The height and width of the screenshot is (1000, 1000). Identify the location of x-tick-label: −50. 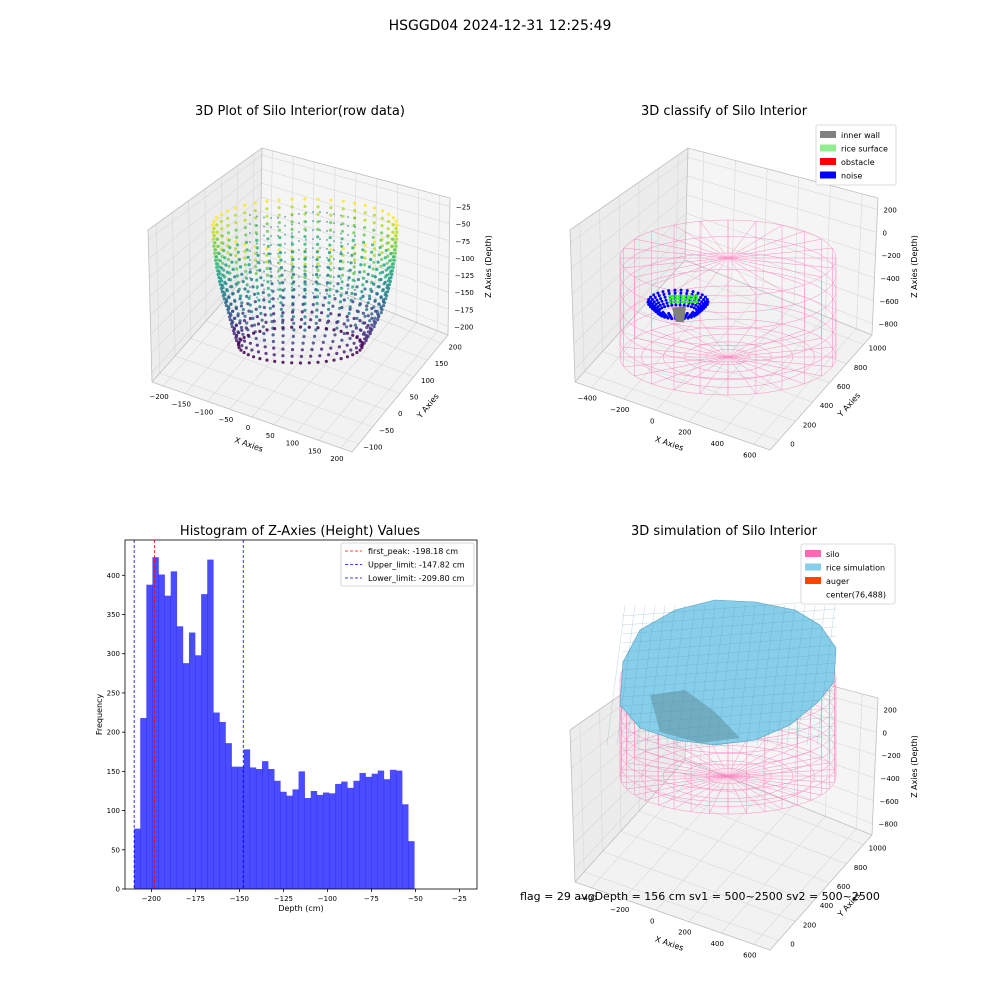
(225, 420).